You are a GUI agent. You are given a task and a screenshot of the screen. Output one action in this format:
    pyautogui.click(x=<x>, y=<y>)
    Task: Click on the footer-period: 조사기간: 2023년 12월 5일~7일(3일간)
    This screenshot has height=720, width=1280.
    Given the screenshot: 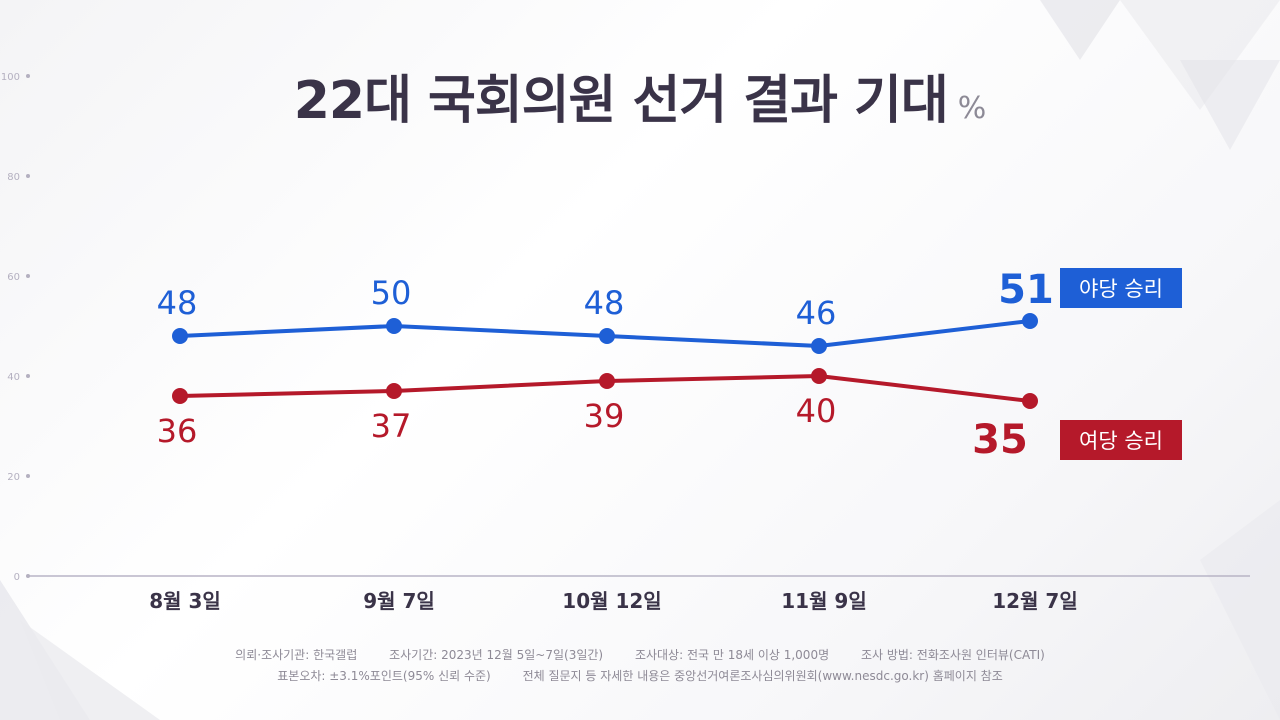 What is the action you would take?
    pyautogui.click(x=496, y=655)
    